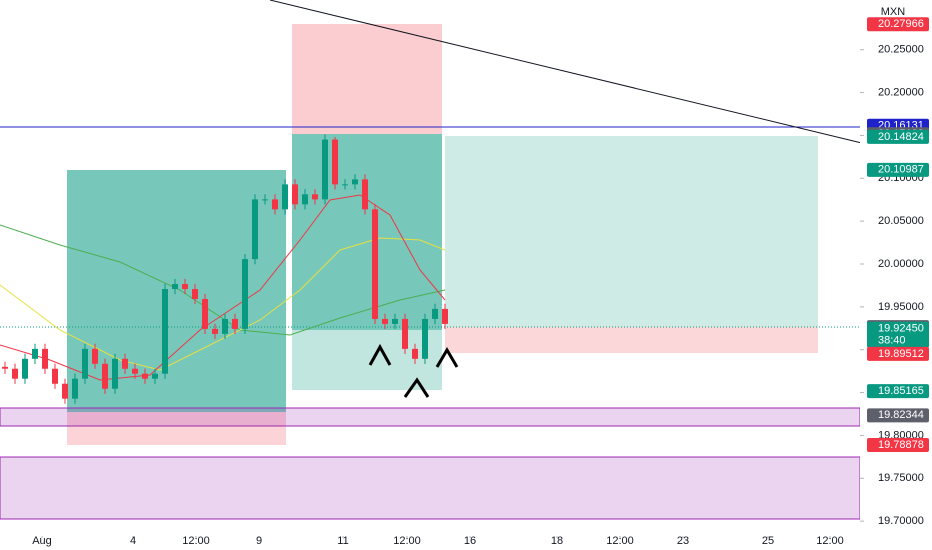 The height and width of the screenshot is (550, 932). What do you see at coordinates (901, 415) in the screenshot?
I see `price-tag-label: 19.82344` at bounding box center [901, 415].